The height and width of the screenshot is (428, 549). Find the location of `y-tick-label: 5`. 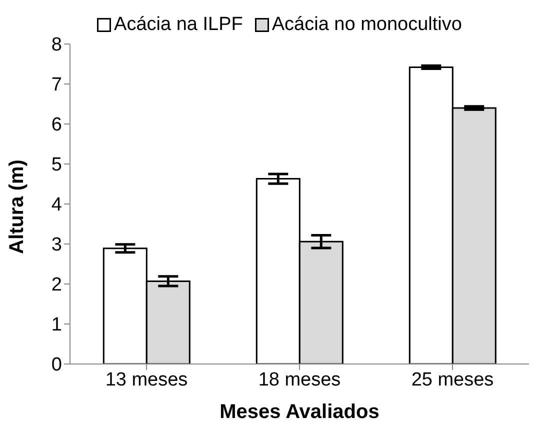

y-tick-label: 5 is located at coordinates (56, 165).